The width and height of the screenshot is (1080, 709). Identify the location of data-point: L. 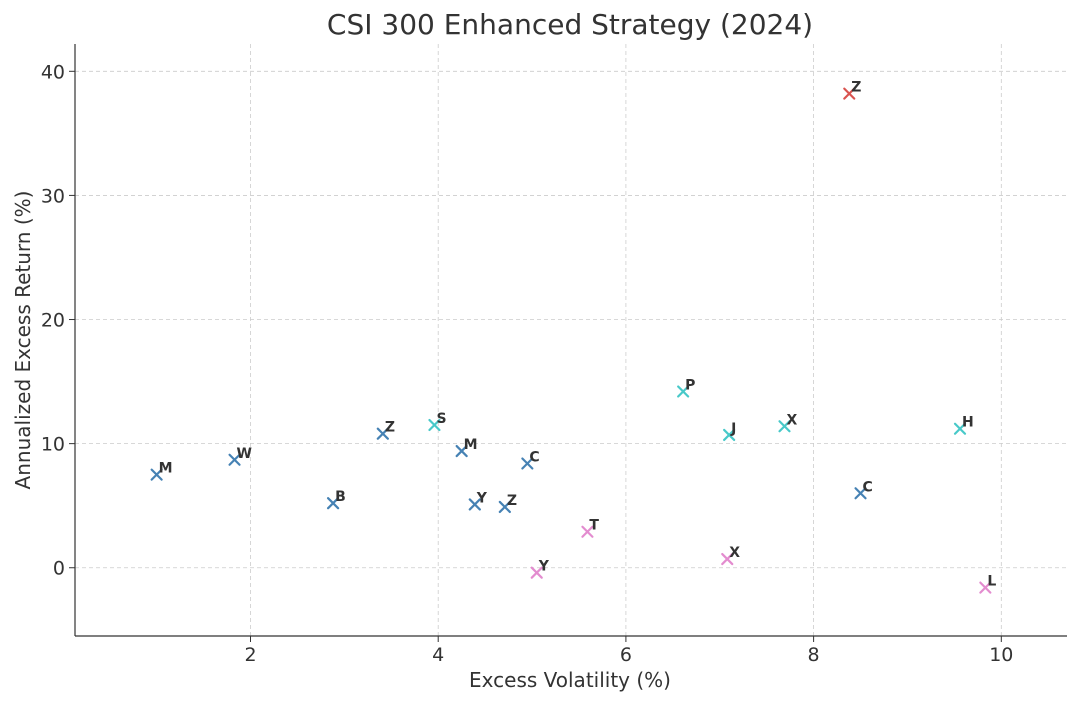
(987, 584).